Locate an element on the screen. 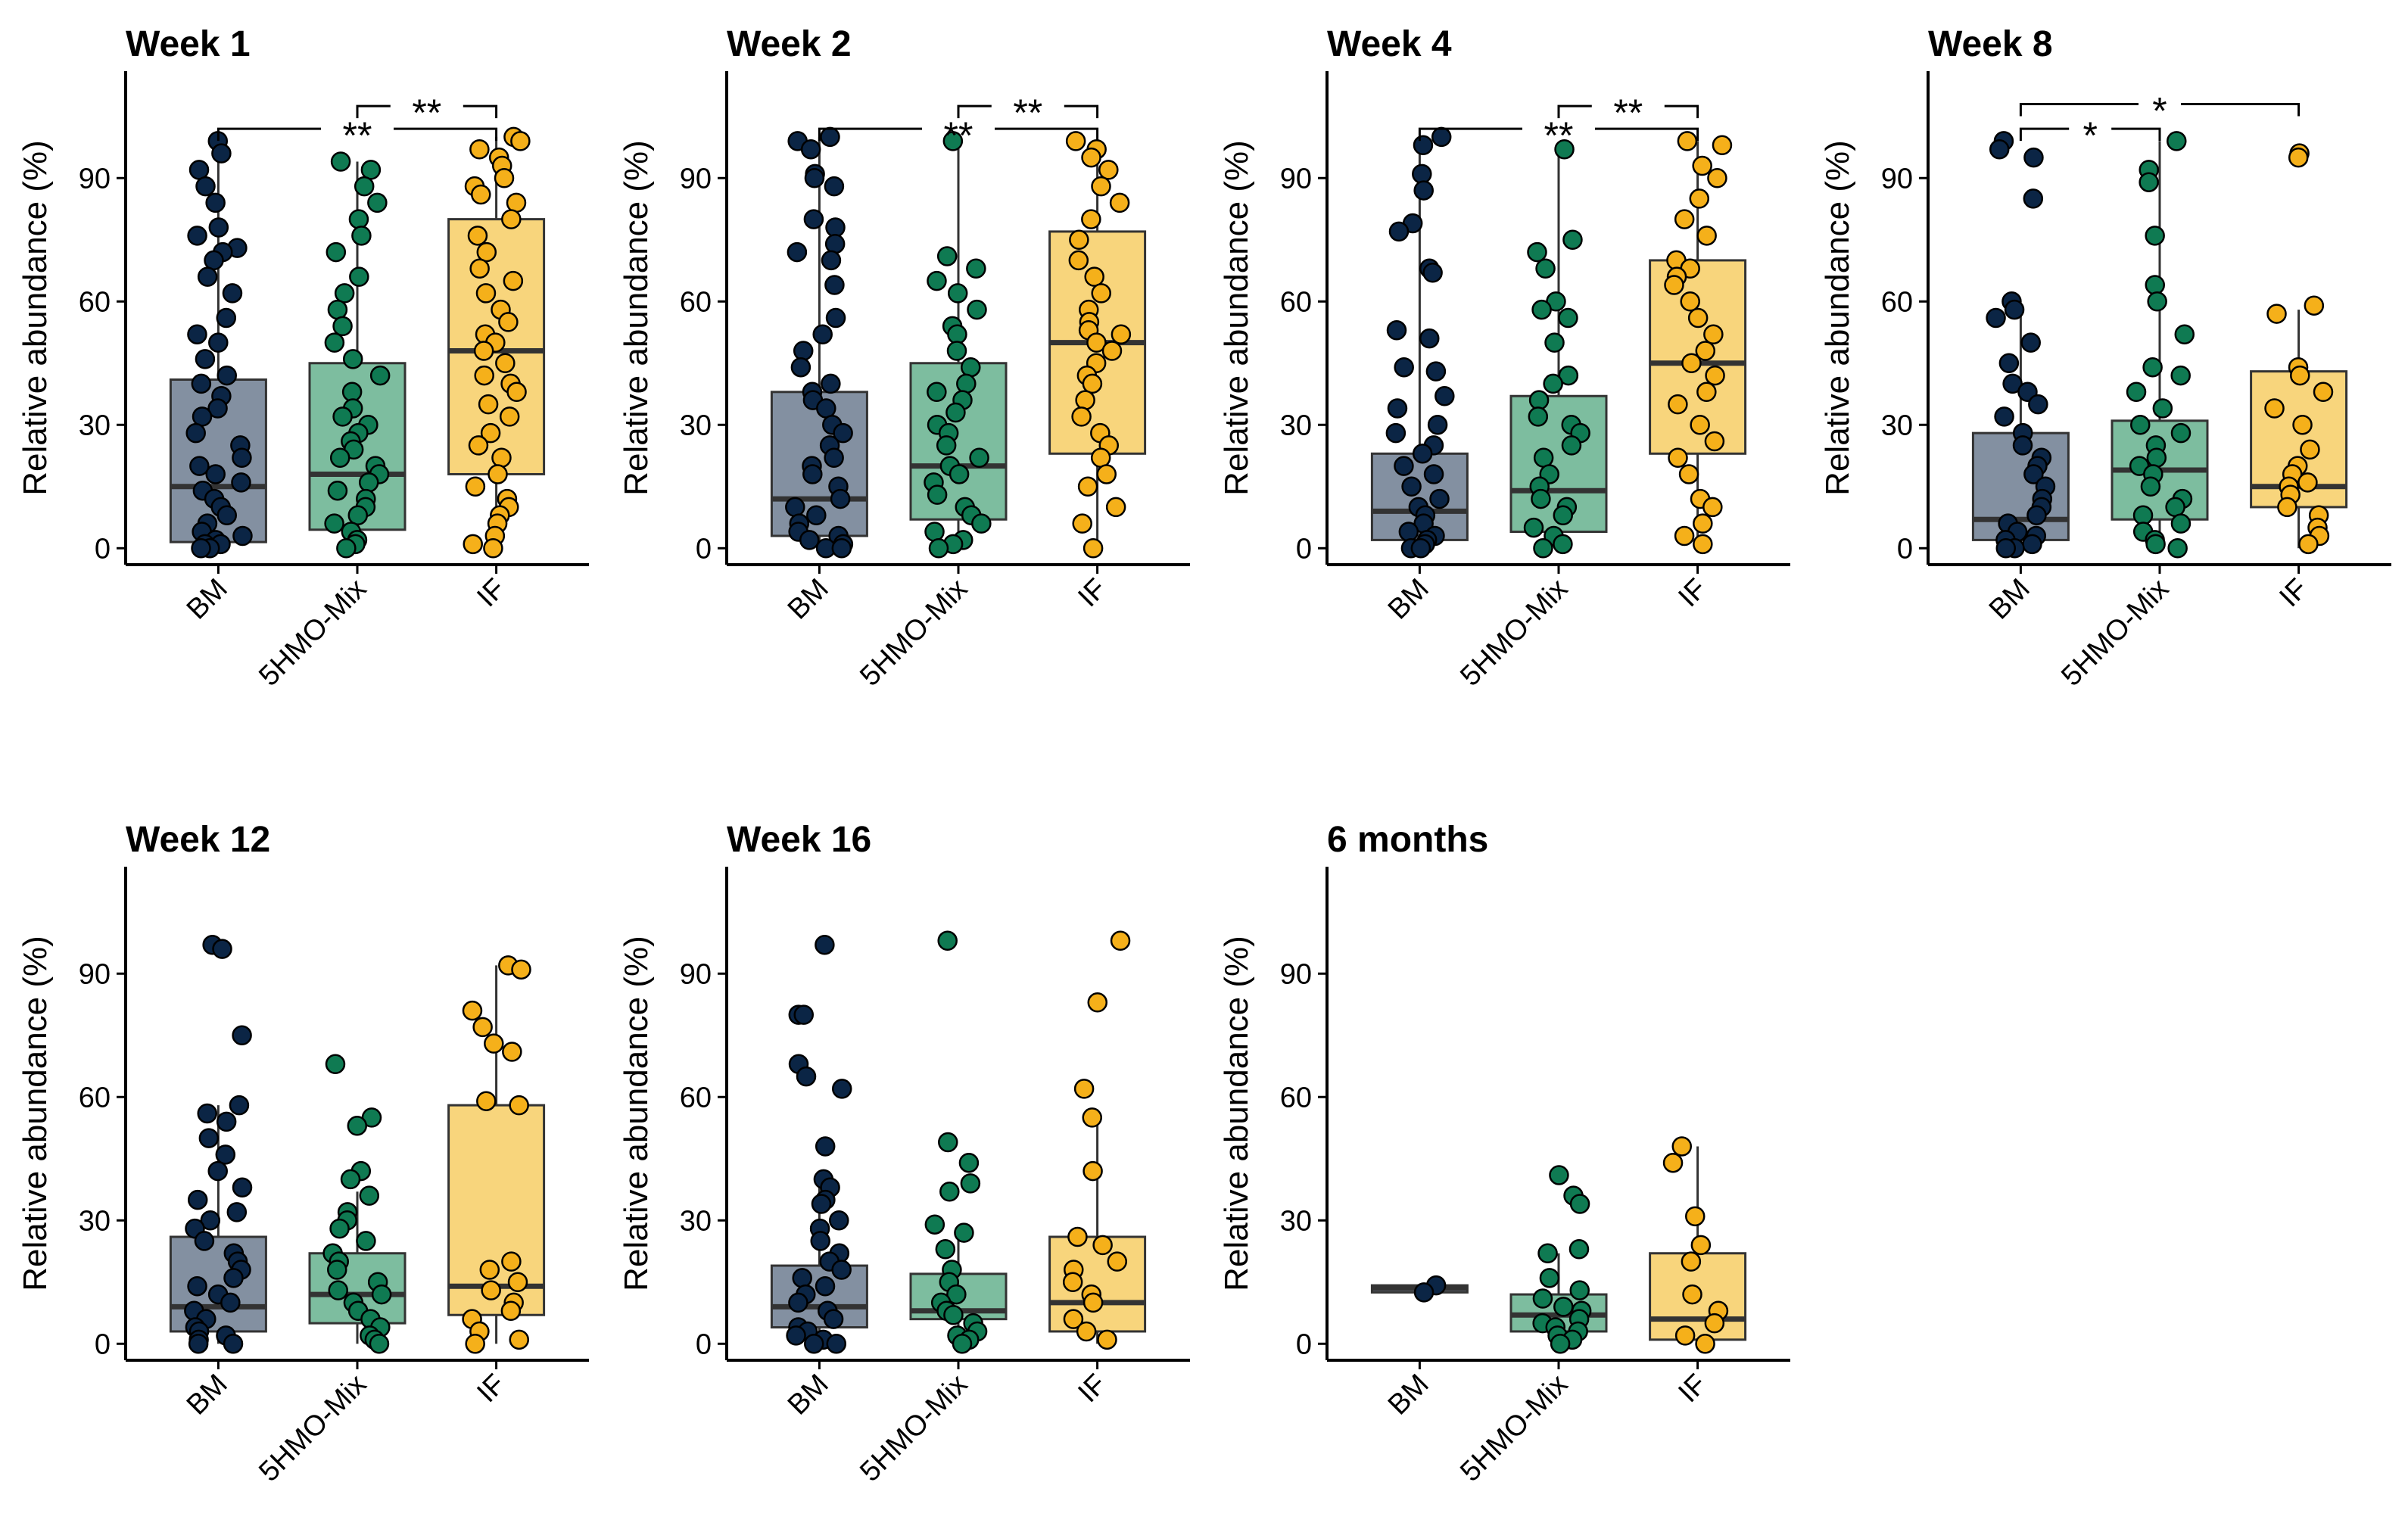 This screenshot has width=2408, height=1526. x-tick-label: BM is located at coordinates (208, 599).